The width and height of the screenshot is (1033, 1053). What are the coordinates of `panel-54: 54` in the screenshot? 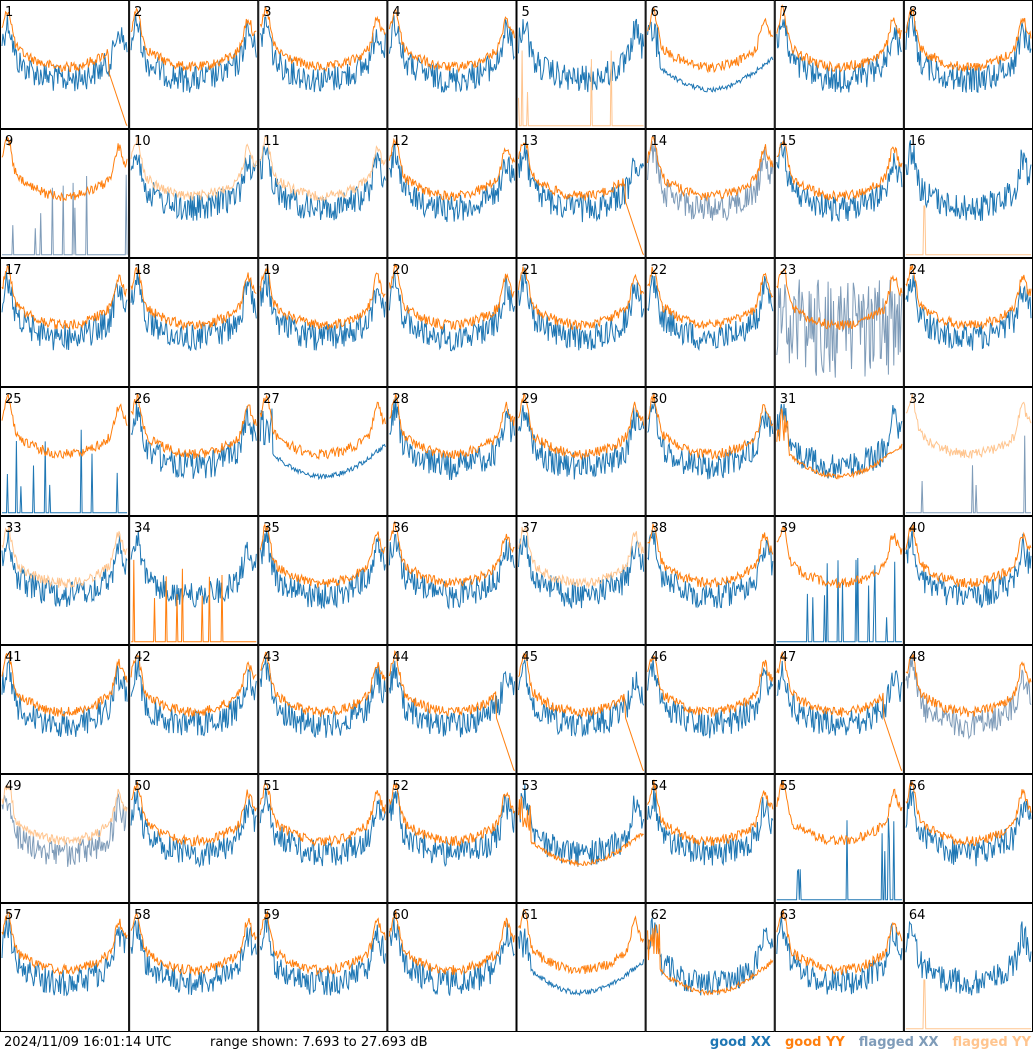 It's located at (710, 838).